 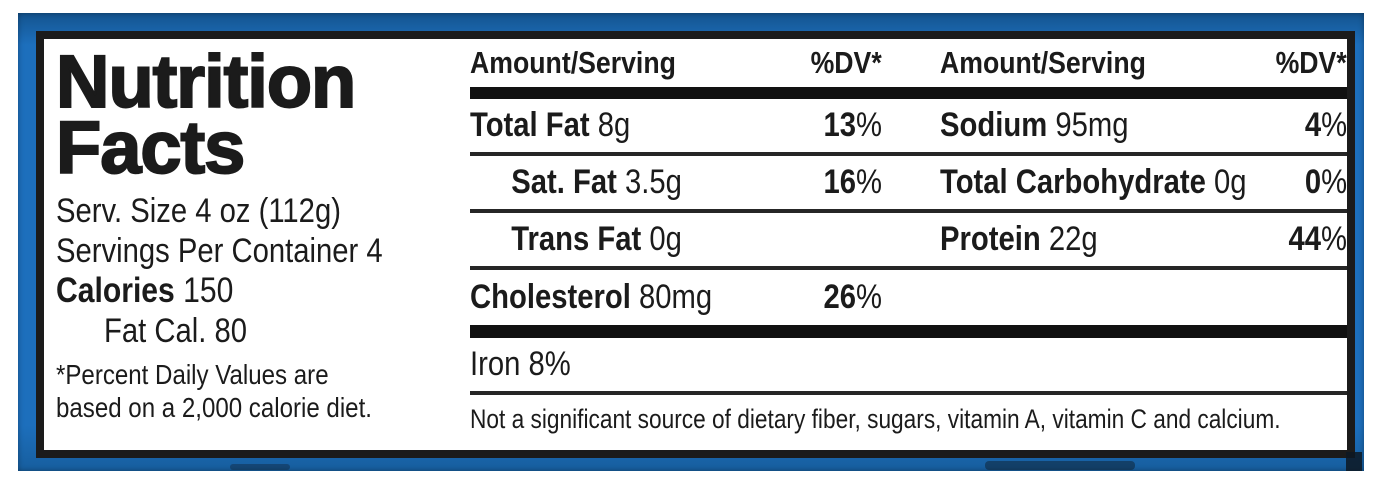 I want to click on nutrition-facts-title: Nutrition Facts, so click(x=263, y=114).